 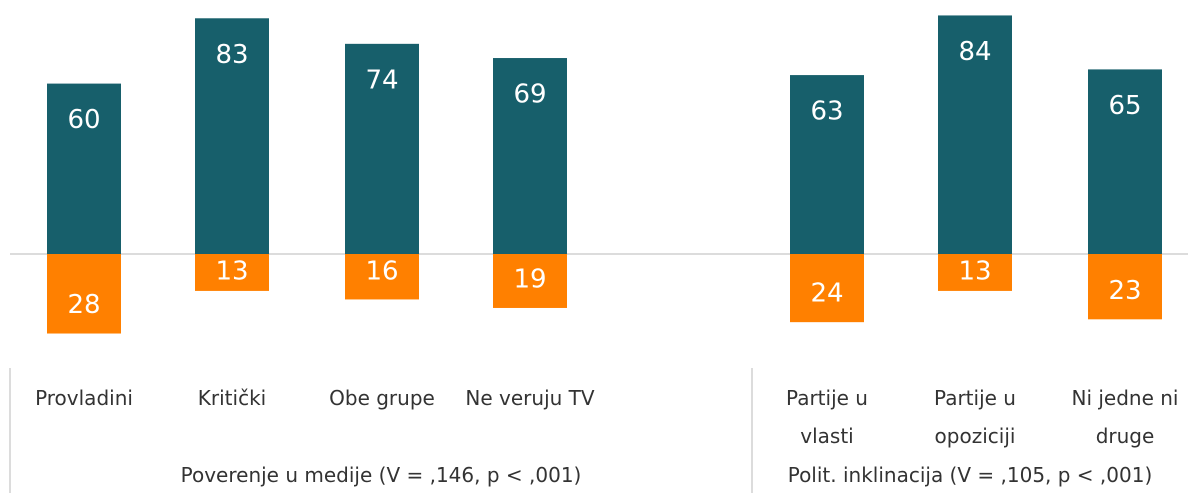 What do you see at coordinates (974, 52) in the screenshot?
I see `value-label: 84` at bounding box center [974, 52].